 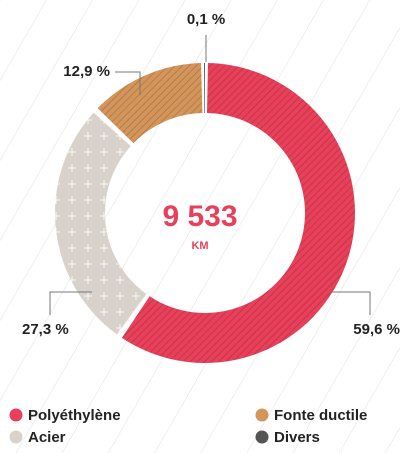 I want to click on legend-label: Divers, so click(x=297, y=437).